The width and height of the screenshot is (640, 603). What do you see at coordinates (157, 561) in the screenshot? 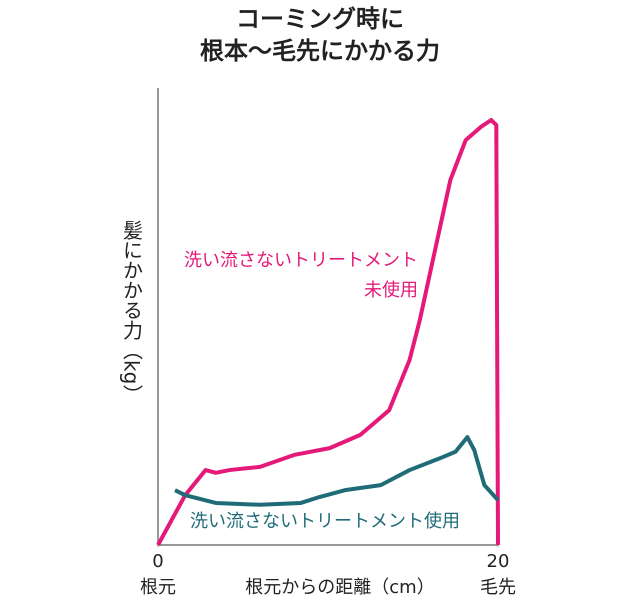
I see `x-tick-label: 0` at bounding box center [157, 561].